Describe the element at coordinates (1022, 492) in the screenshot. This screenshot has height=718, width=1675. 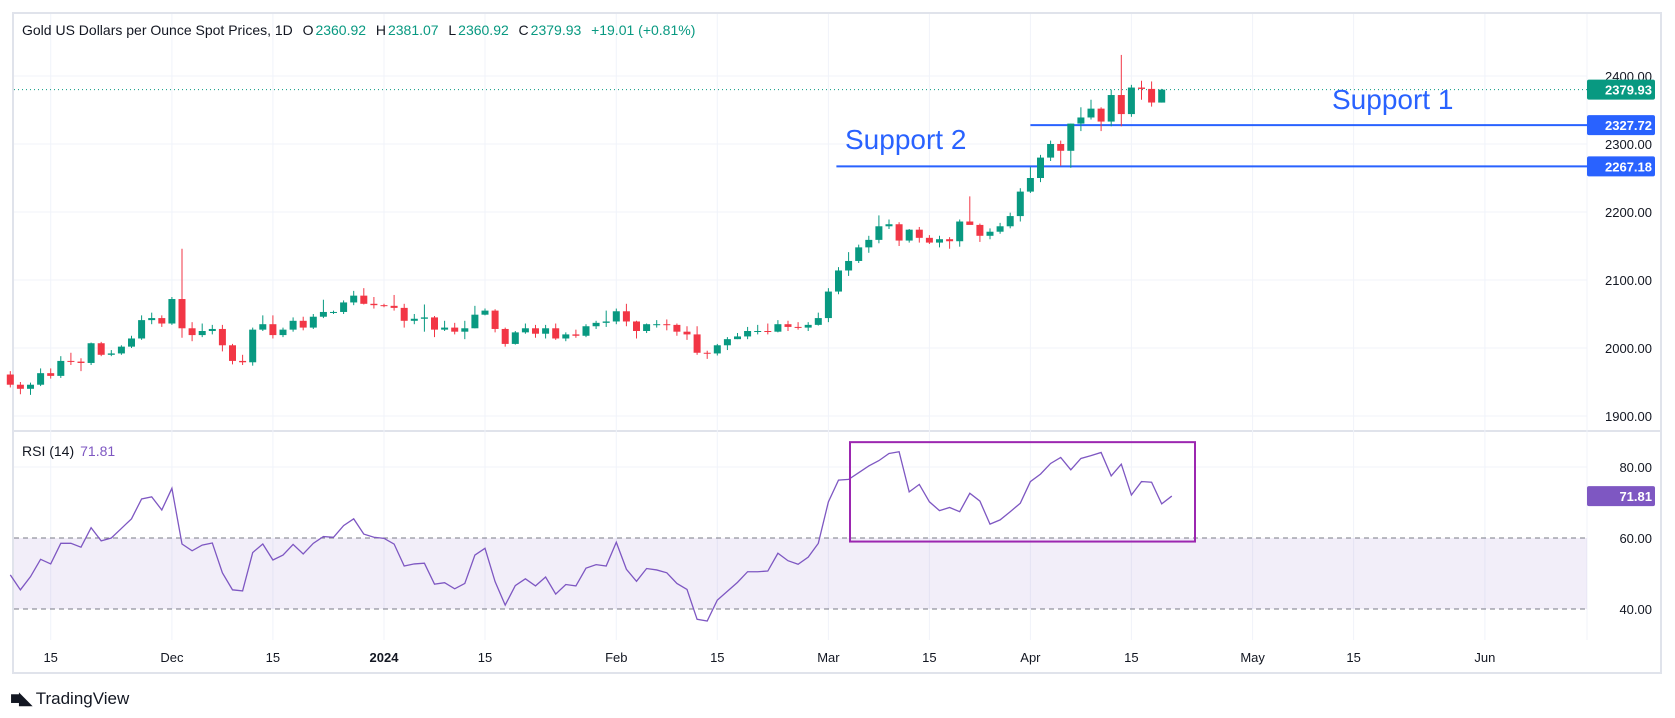
I see `rsi-highlight-box` at that location.